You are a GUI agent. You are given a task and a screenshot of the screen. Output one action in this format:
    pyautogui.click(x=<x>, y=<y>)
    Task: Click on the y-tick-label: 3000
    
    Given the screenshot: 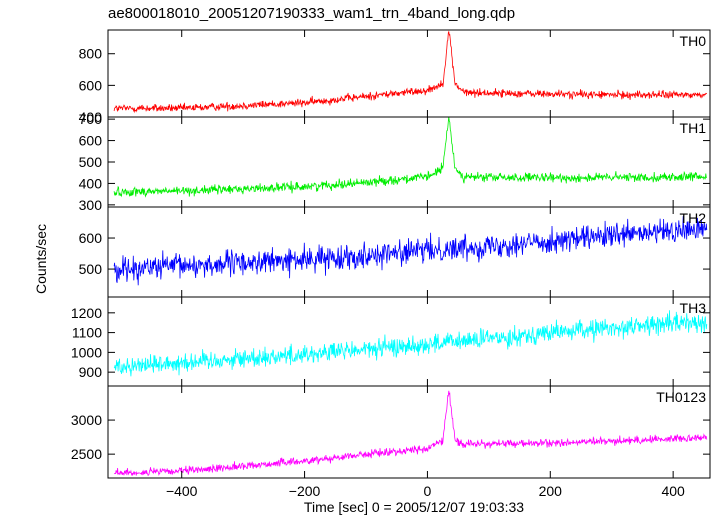 What is the action you would take?
    pyautogui.click(x=86, y=420)
    